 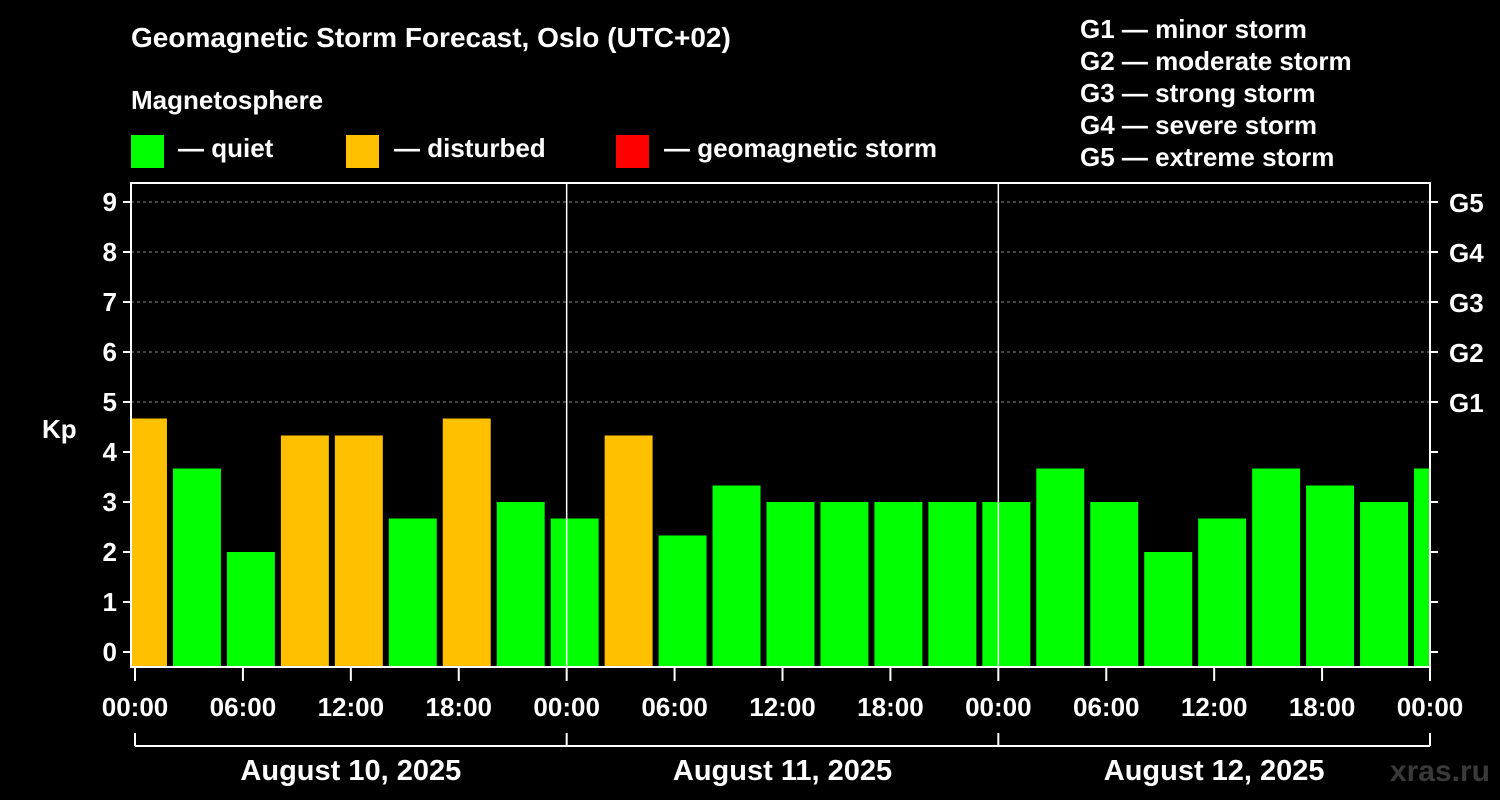 I want to click on legend-swatch-quiet, so click(x=147, y=151).